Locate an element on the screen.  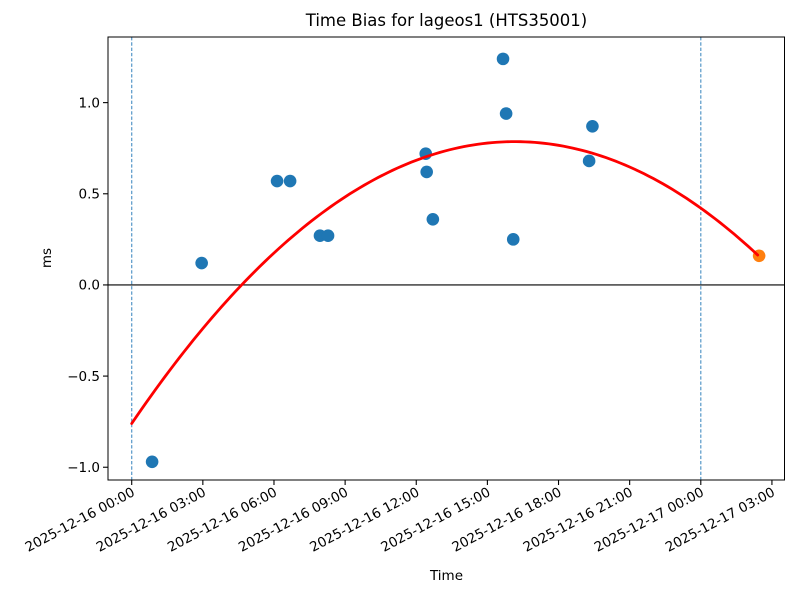
y-axis-label: ms is located at coordinates (47, 258).